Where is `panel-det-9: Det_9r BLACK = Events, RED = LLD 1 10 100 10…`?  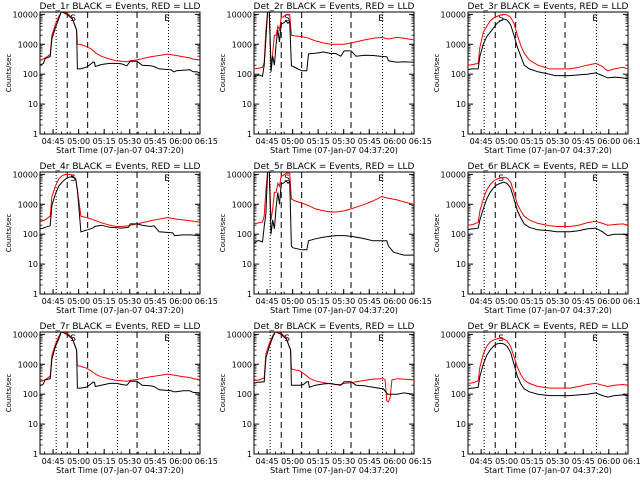
panel-det-9: Det_9r BLACK = Events, RED = LLD 1 10 100 10… is located at coordinates (536, 398).